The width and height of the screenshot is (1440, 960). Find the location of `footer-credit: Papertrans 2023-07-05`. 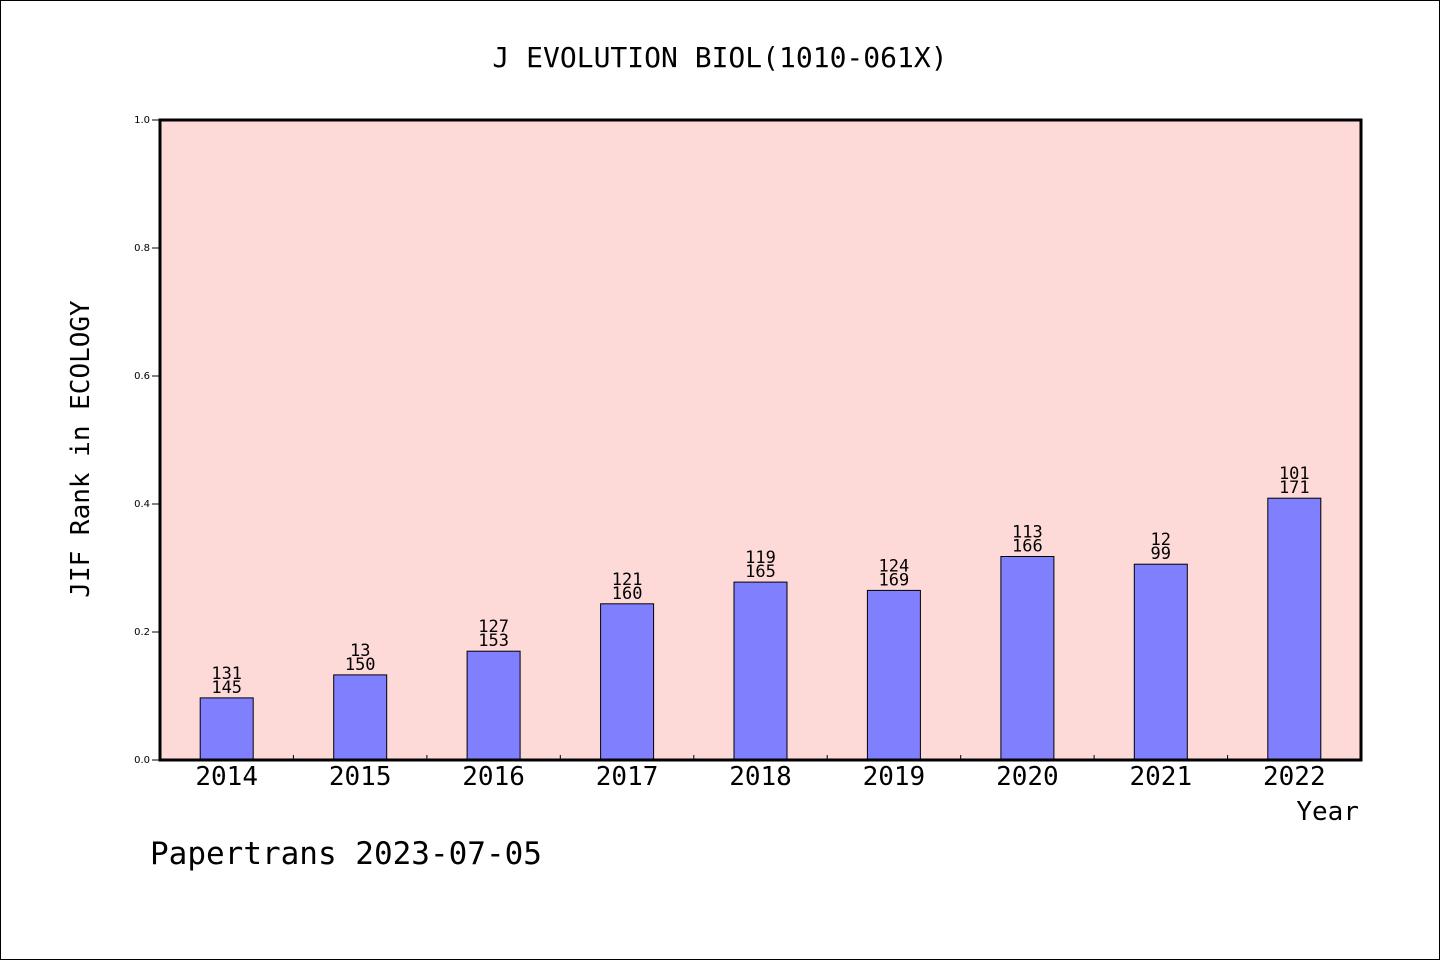

footer-credit: Papertrans 2023-07-05 is located at coordinates (346, 854).